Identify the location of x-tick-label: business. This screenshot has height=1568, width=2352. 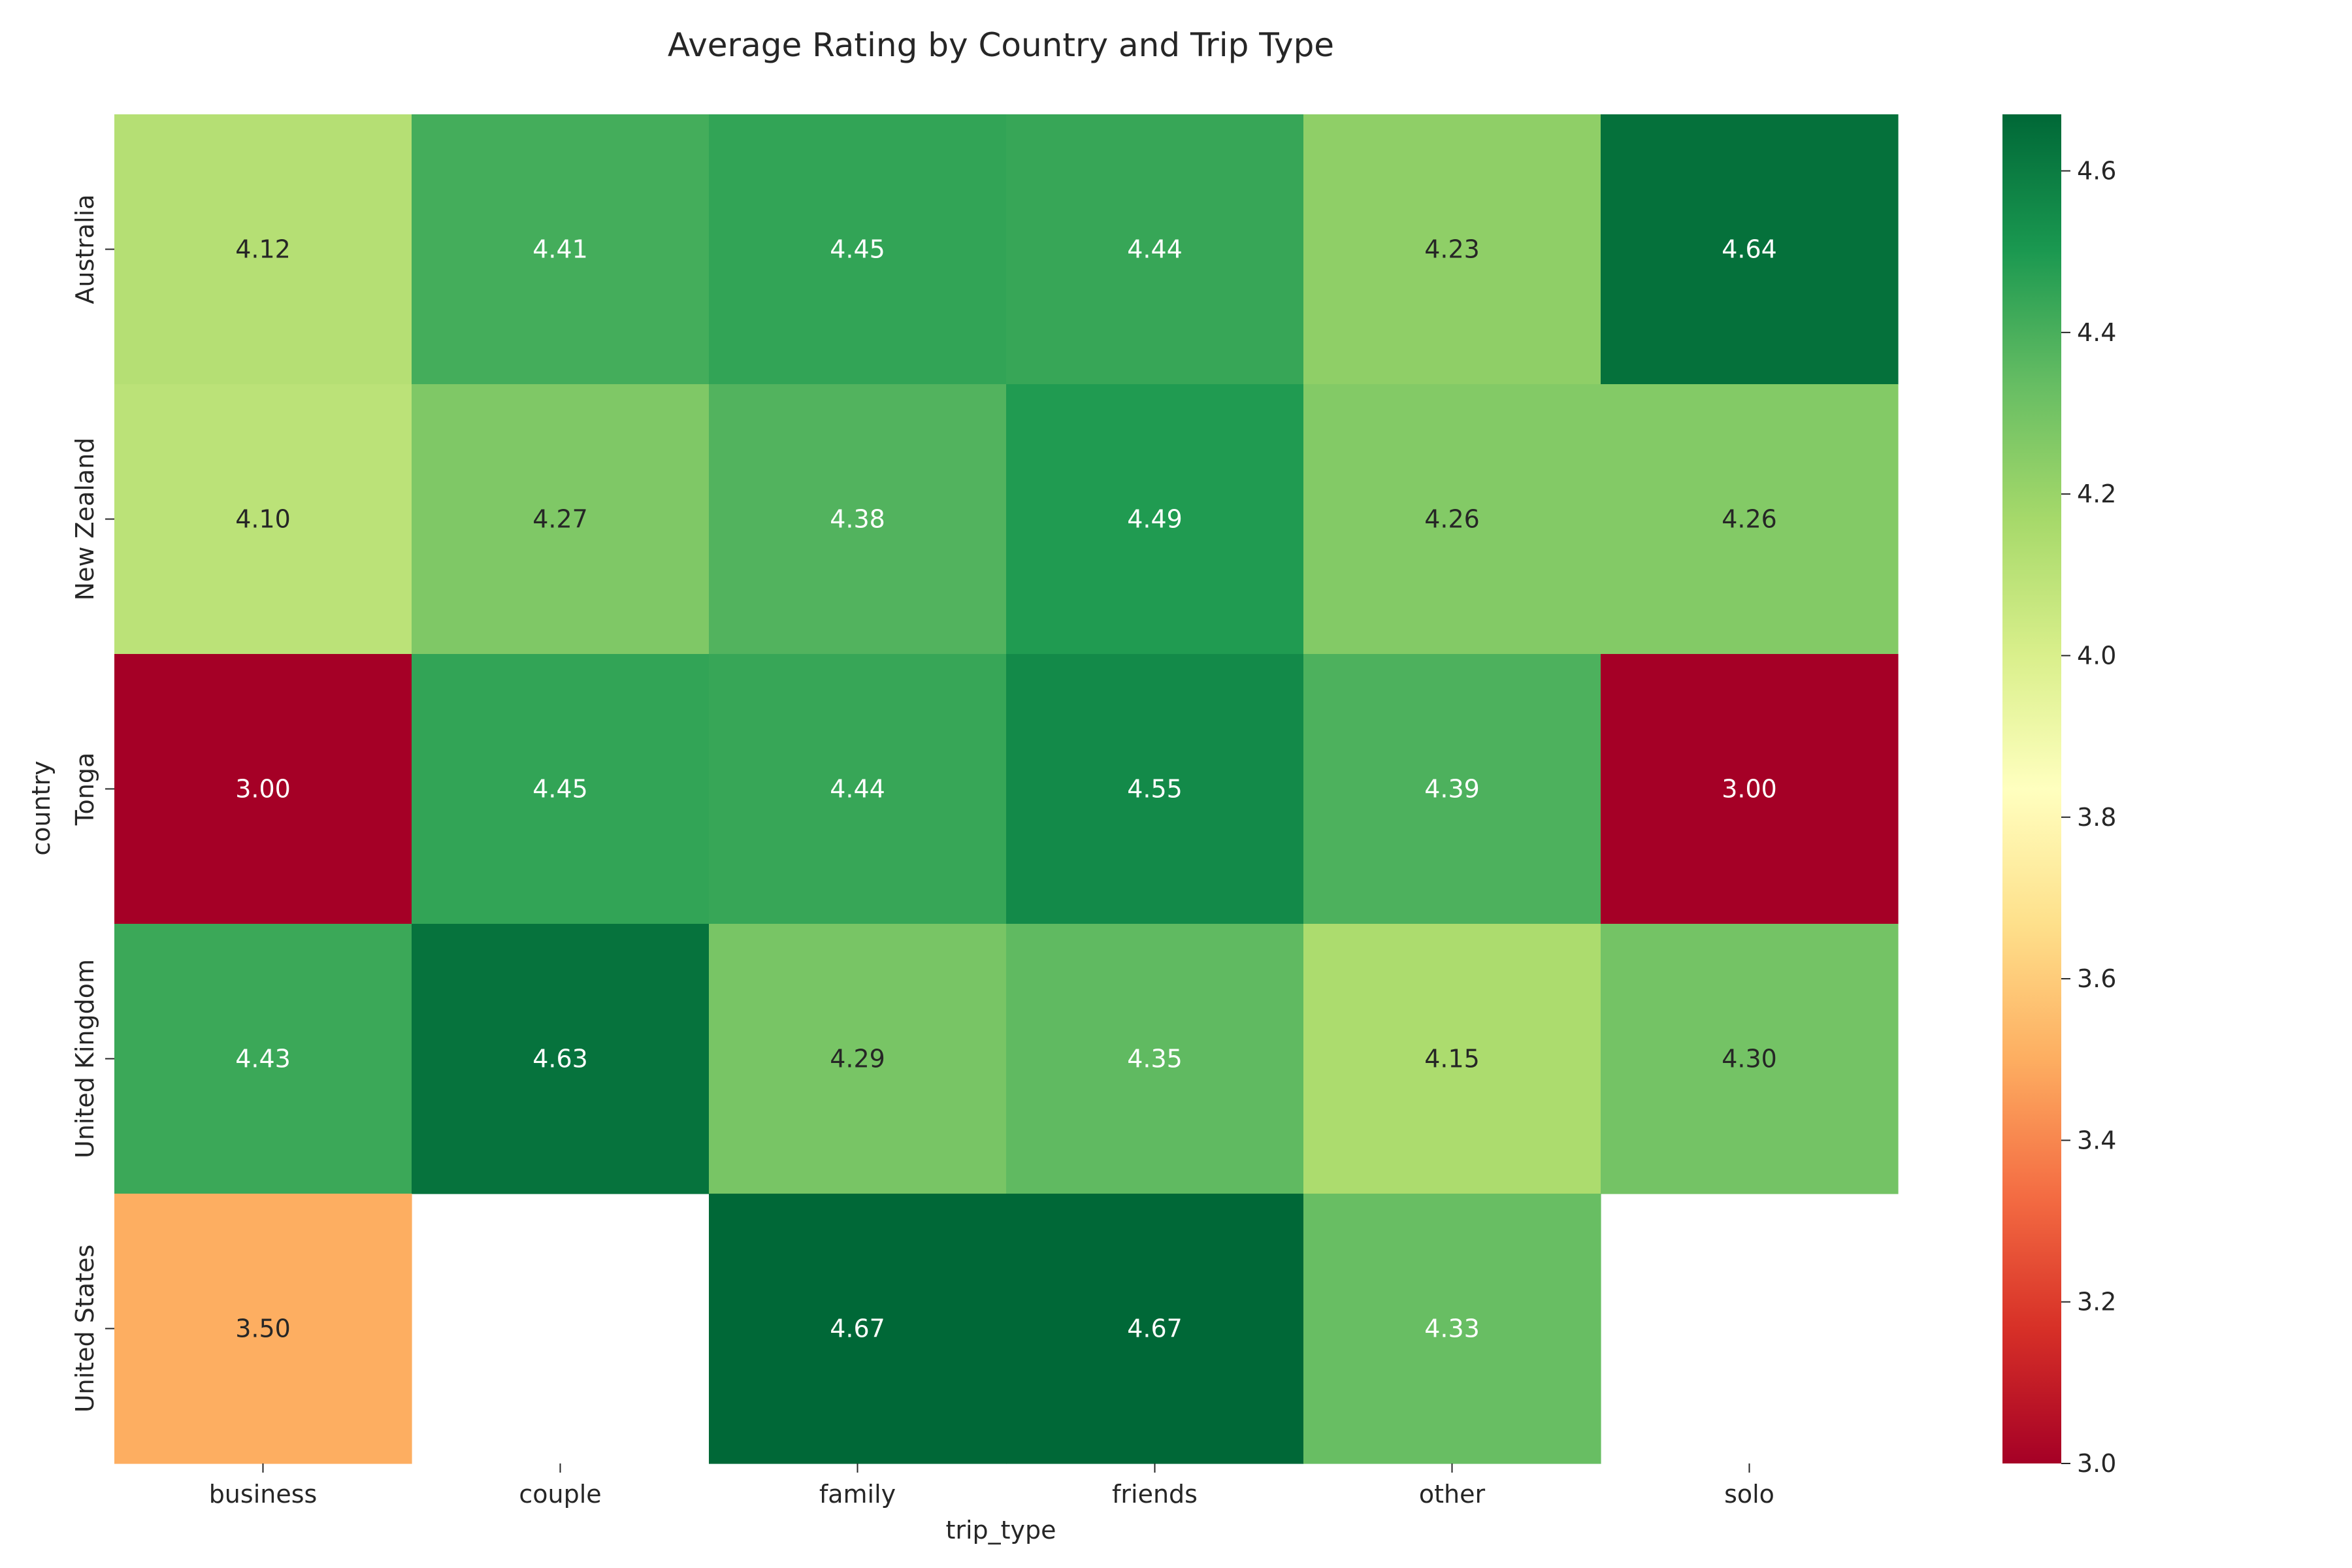
(263, 1494).